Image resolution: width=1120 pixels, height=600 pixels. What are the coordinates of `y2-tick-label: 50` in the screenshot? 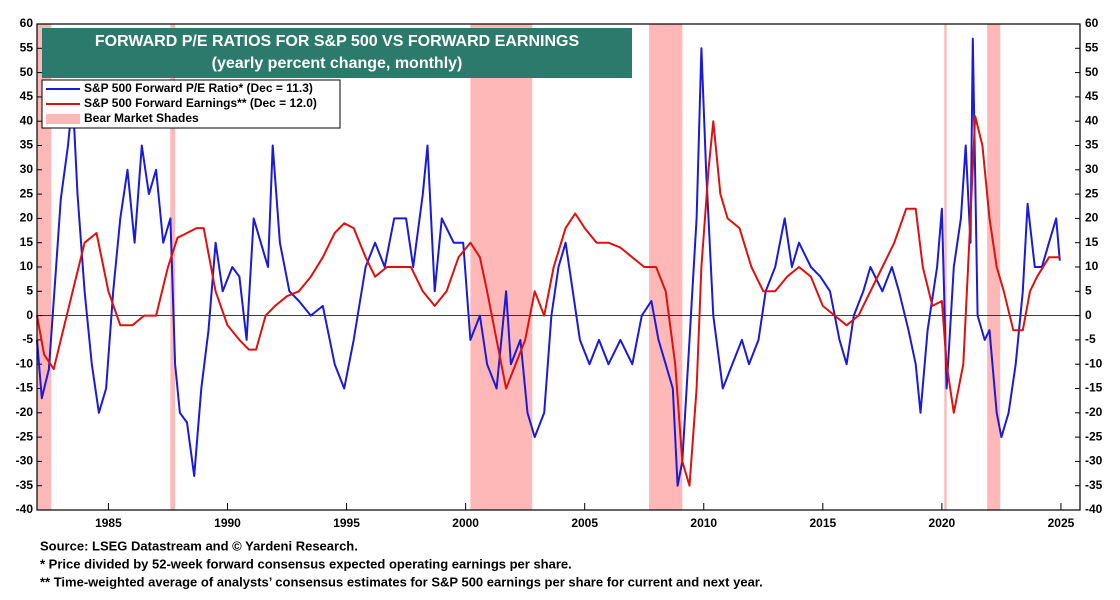 It's located at (1092, 72).